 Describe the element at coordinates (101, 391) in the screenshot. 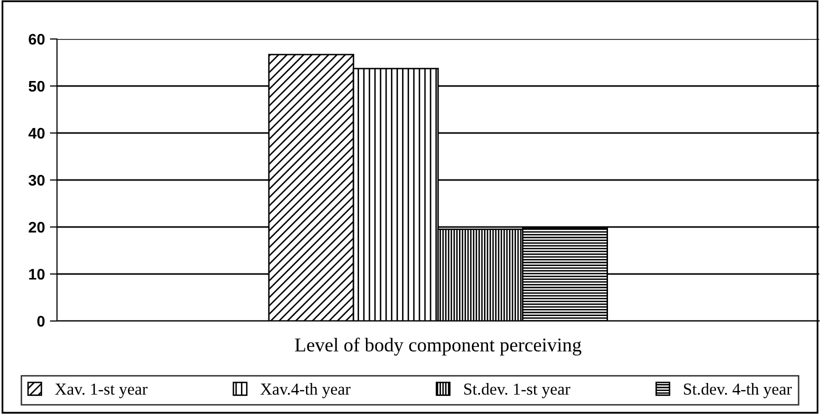

I see `legend-label: Xav. 1-st year` at that location.